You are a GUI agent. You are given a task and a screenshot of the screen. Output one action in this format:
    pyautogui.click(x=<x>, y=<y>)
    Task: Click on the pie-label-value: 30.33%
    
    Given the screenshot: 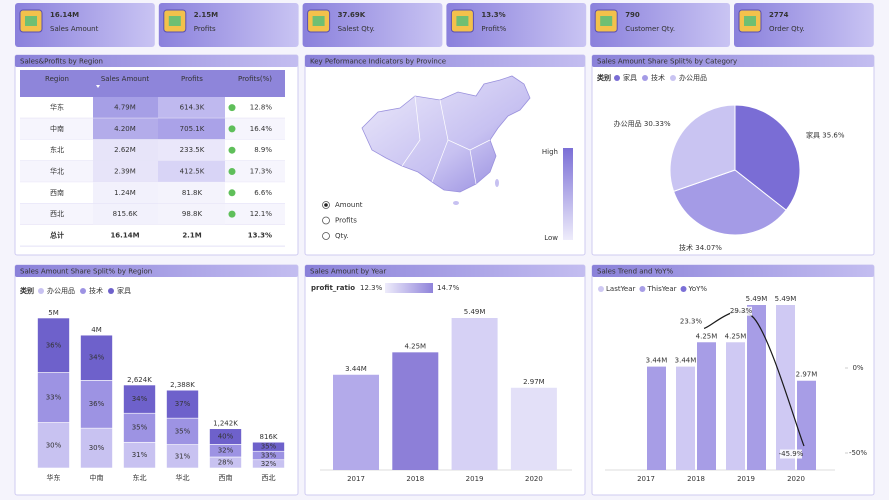 What is the action you would take?
    pyautogui.click(x=657, y=124)
    